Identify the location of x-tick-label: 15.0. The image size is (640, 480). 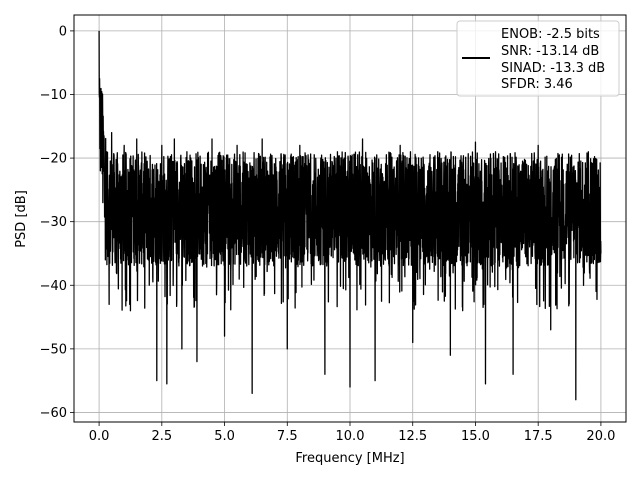
(475, 436).